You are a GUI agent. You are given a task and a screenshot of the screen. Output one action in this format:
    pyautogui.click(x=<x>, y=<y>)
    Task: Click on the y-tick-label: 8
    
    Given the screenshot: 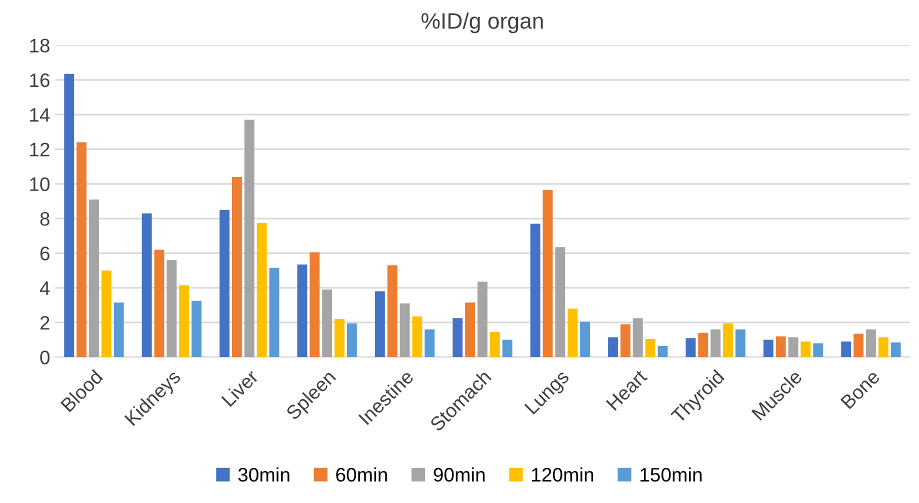 What is the action you would take?
    pyautogui.click(x=45, y=219)
    